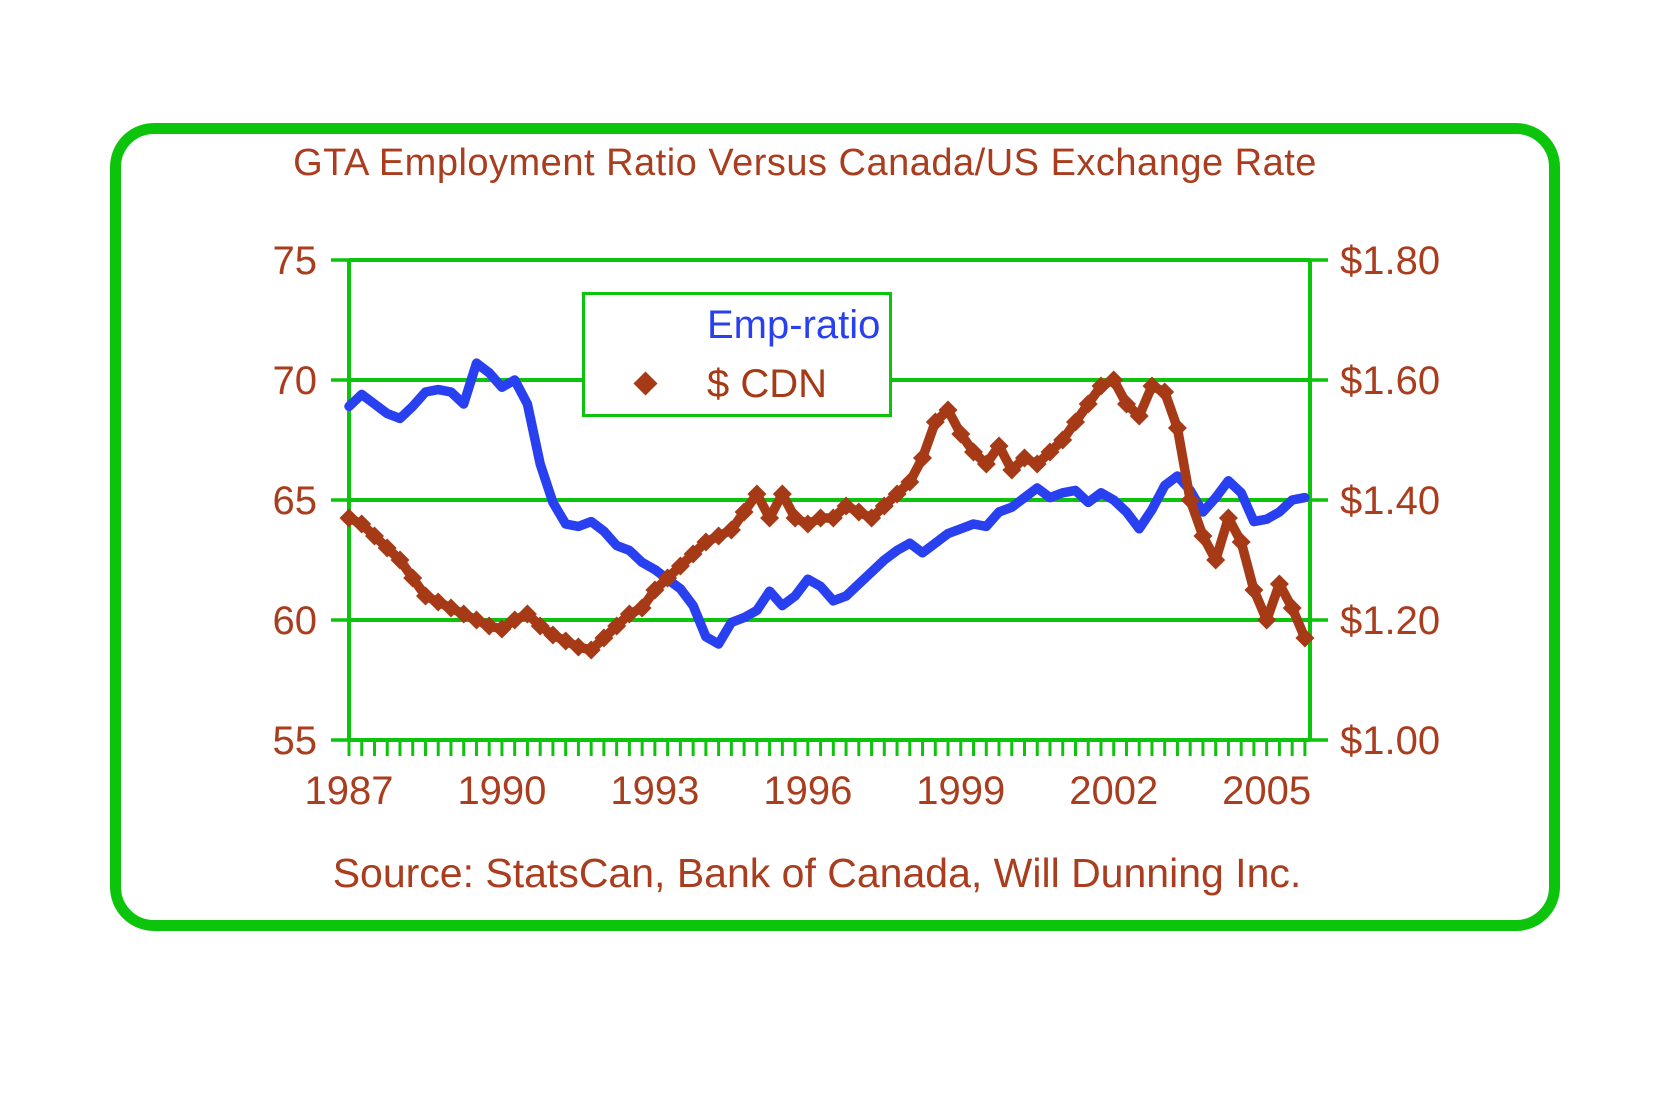 The image size is (1676, 1116). I want to click on svg-text: $1.80, so click(1390, 261).